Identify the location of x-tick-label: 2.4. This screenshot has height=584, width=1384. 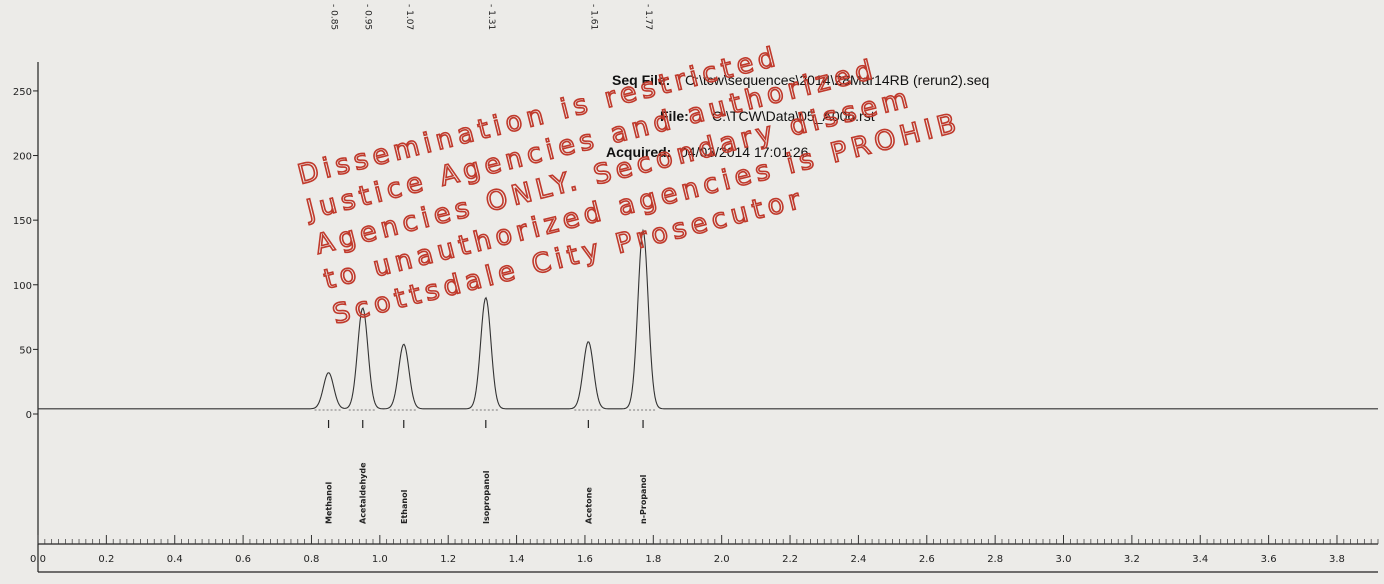
(858, 559).